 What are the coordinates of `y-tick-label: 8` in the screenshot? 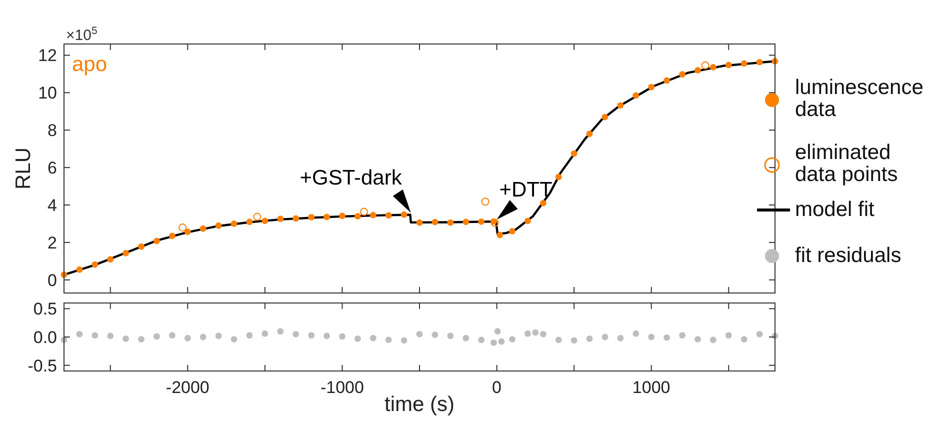 It's located at (52, 130).